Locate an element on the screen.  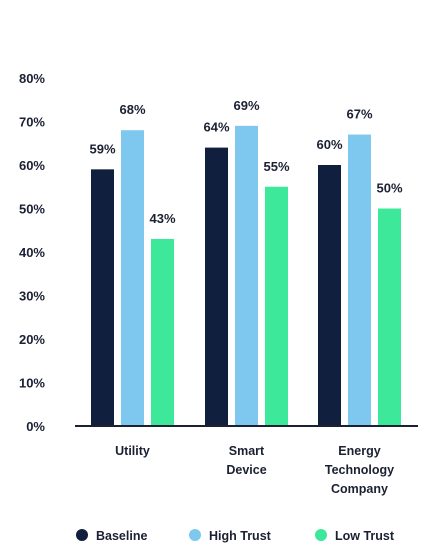
category-label: Technology is located at coordinates (359, 470).